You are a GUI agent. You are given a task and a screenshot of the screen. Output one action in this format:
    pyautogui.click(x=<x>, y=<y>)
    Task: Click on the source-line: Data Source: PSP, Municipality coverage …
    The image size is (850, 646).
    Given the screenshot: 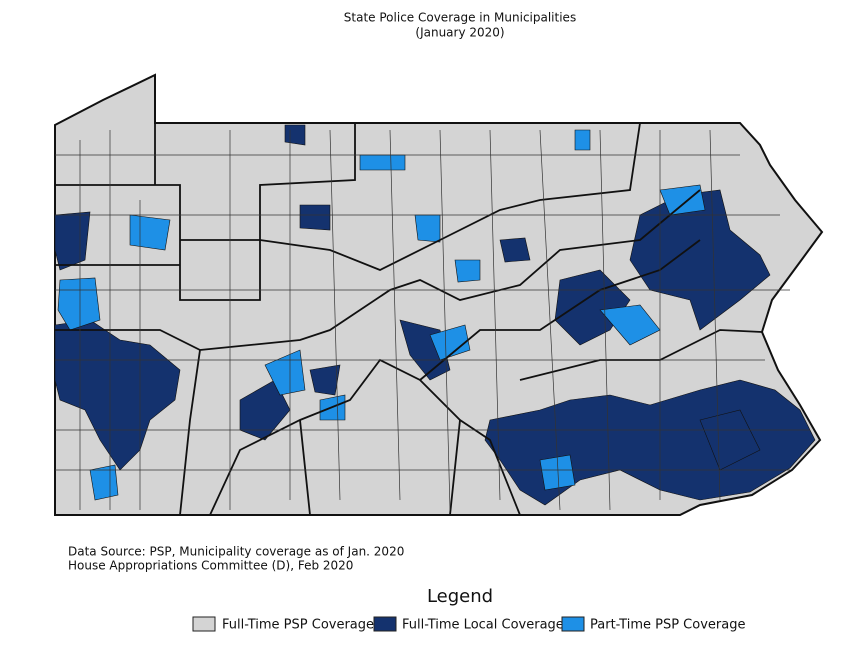 What is the action you would take?
    pyautogui.click(x=236, y=552)
    